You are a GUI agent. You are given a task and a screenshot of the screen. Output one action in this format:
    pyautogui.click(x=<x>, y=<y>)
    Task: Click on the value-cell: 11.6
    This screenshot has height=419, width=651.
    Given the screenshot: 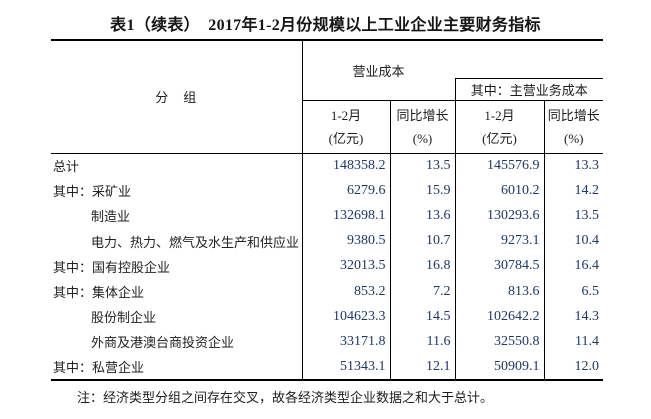 What is the action you would take?
    pyautogui.click(x=422, y=342)
    